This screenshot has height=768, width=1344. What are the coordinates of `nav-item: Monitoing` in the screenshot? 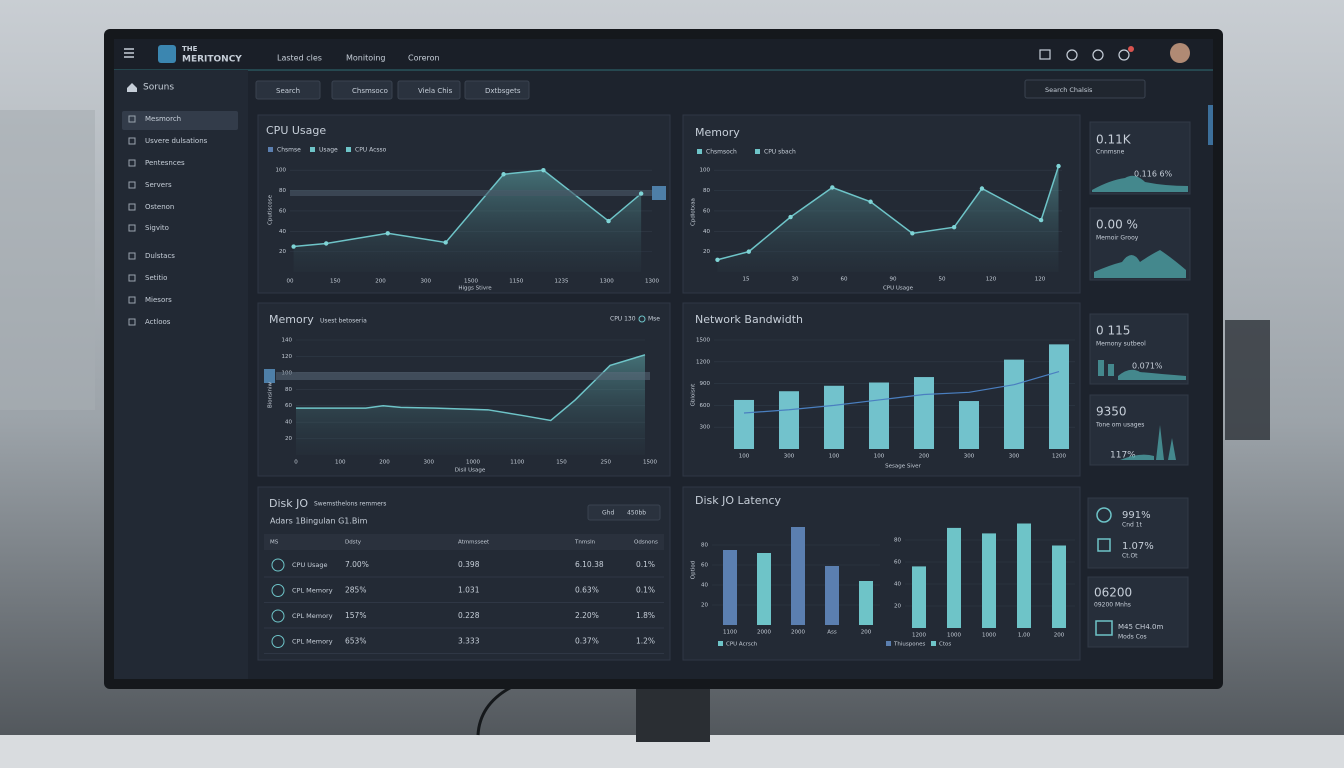 It's located at (366, 58).